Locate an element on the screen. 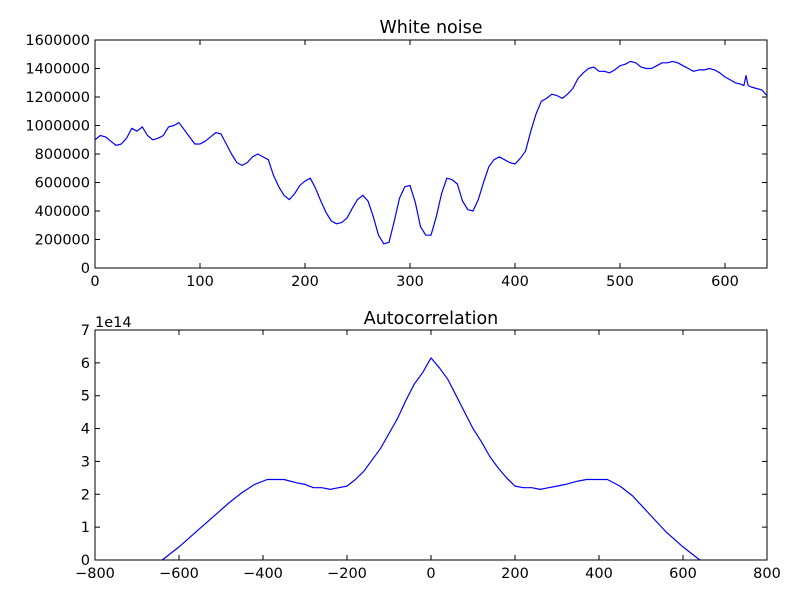  white-noise-x-tick-label: 300 is located at coordinates (410, 282).